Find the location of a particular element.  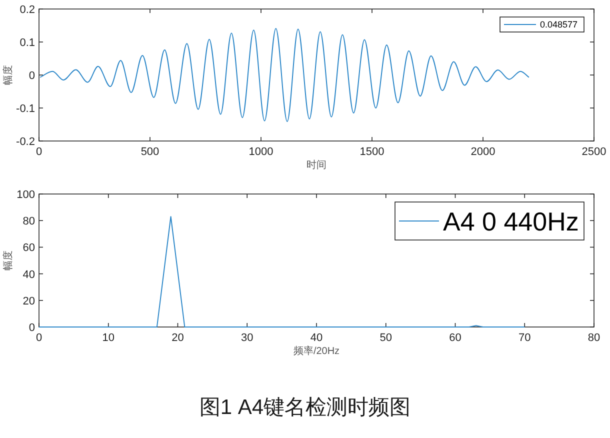

caption: 图1 A4键名检测时频图 is located at coordinates (305, 407).